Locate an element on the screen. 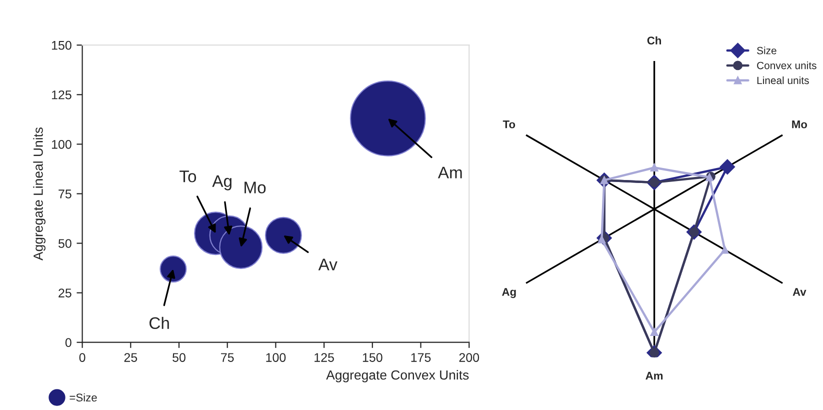 This screenshot has height=410, width=823. y-tick-label: 75 is located at coordinates (65, 194).